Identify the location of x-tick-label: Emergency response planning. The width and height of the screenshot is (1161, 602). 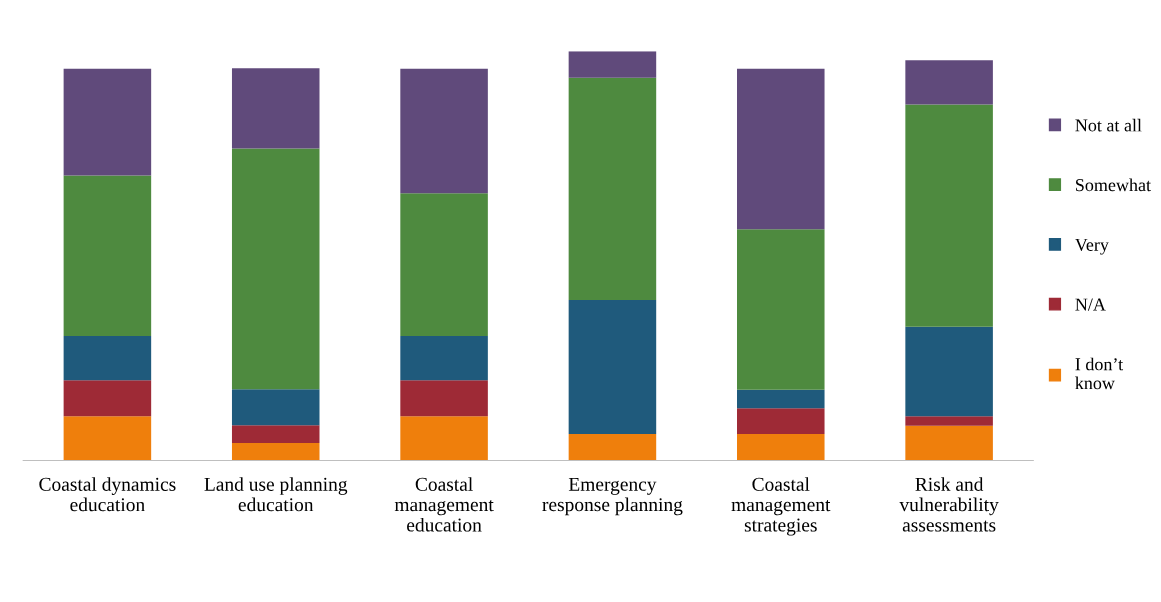
(612, 496).